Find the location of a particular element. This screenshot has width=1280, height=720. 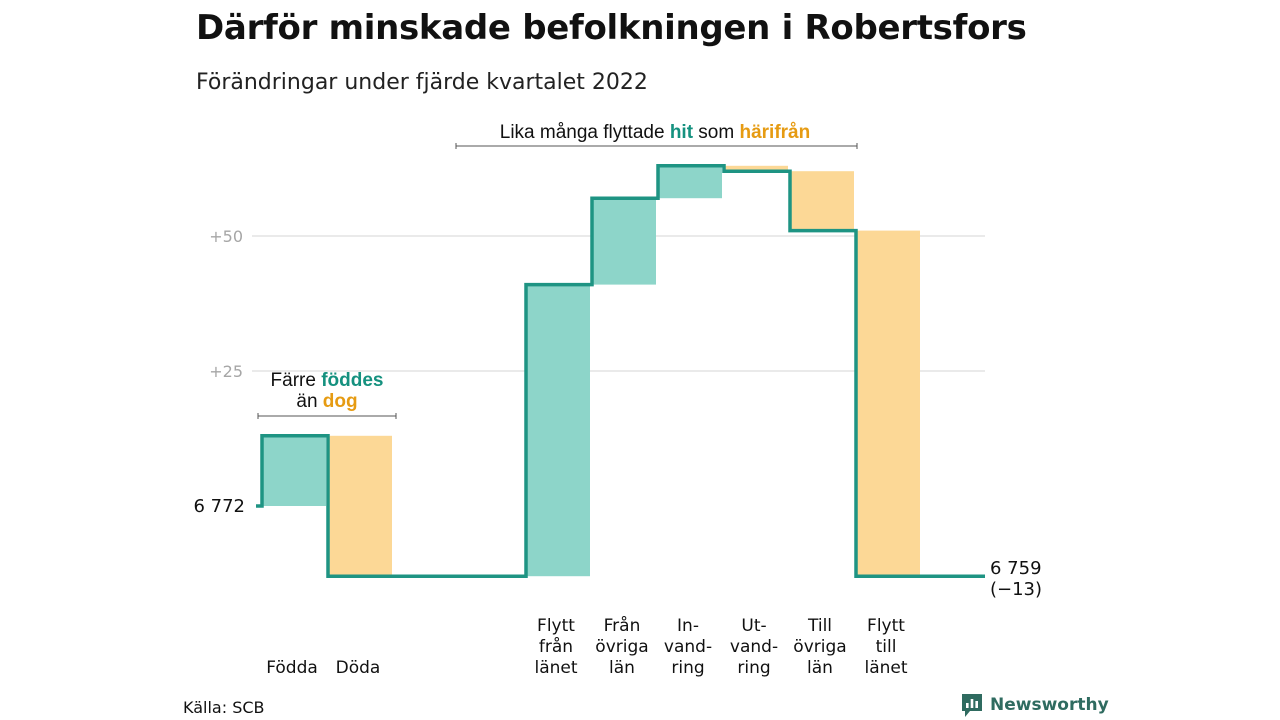

category-label: Till is located at coordinates (819, 626).